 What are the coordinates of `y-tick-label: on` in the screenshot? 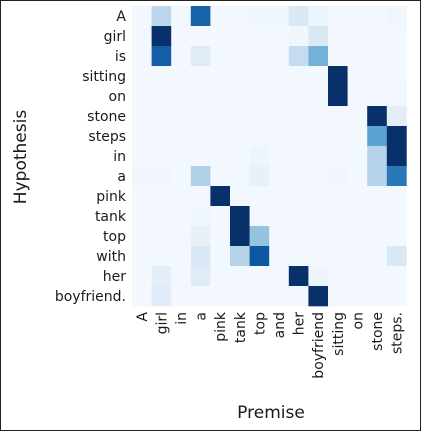 It's located at (117, 97).